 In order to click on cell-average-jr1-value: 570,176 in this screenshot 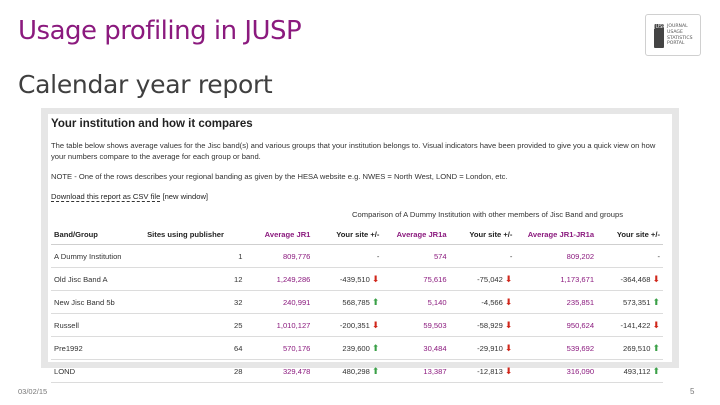, I will do `click(296, 348)`.